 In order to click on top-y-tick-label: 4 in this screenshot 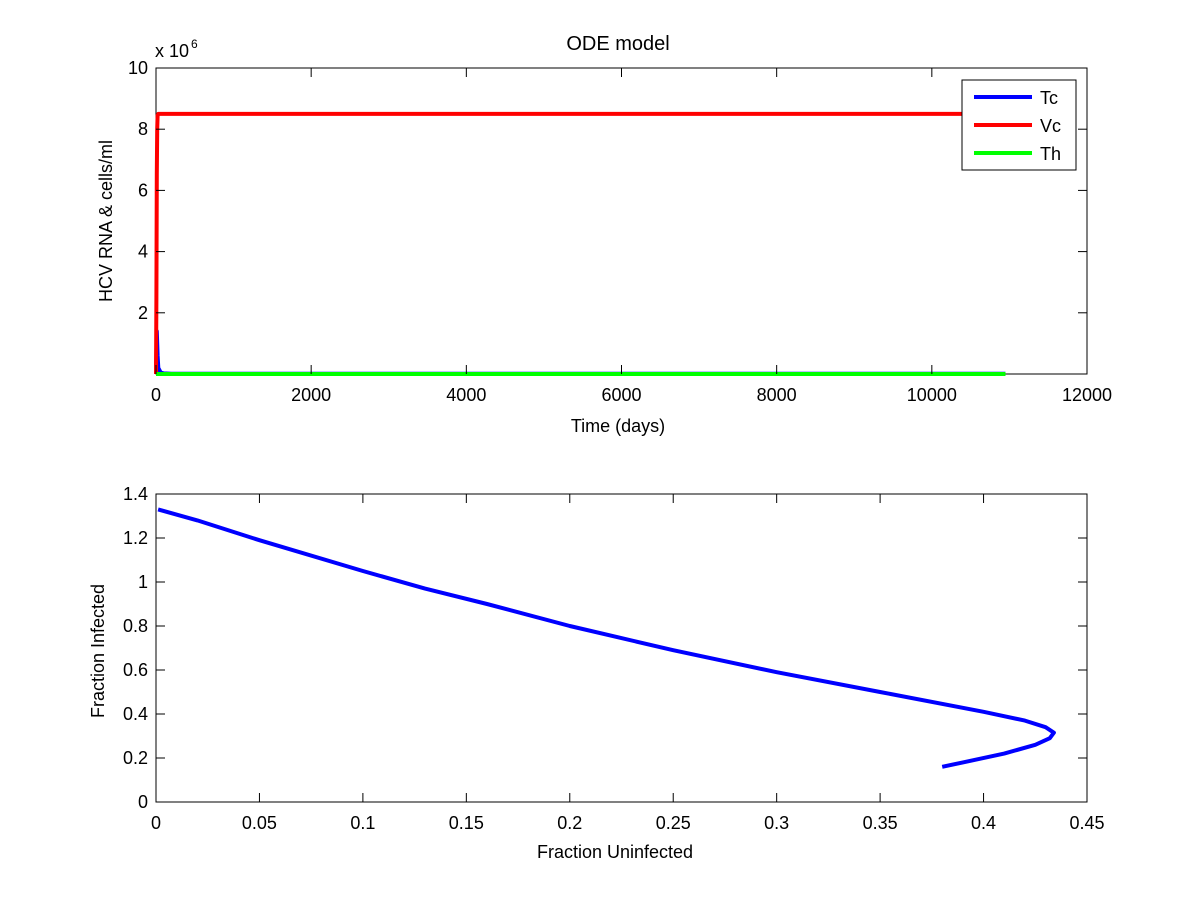, I will do `click(143, 252)`.